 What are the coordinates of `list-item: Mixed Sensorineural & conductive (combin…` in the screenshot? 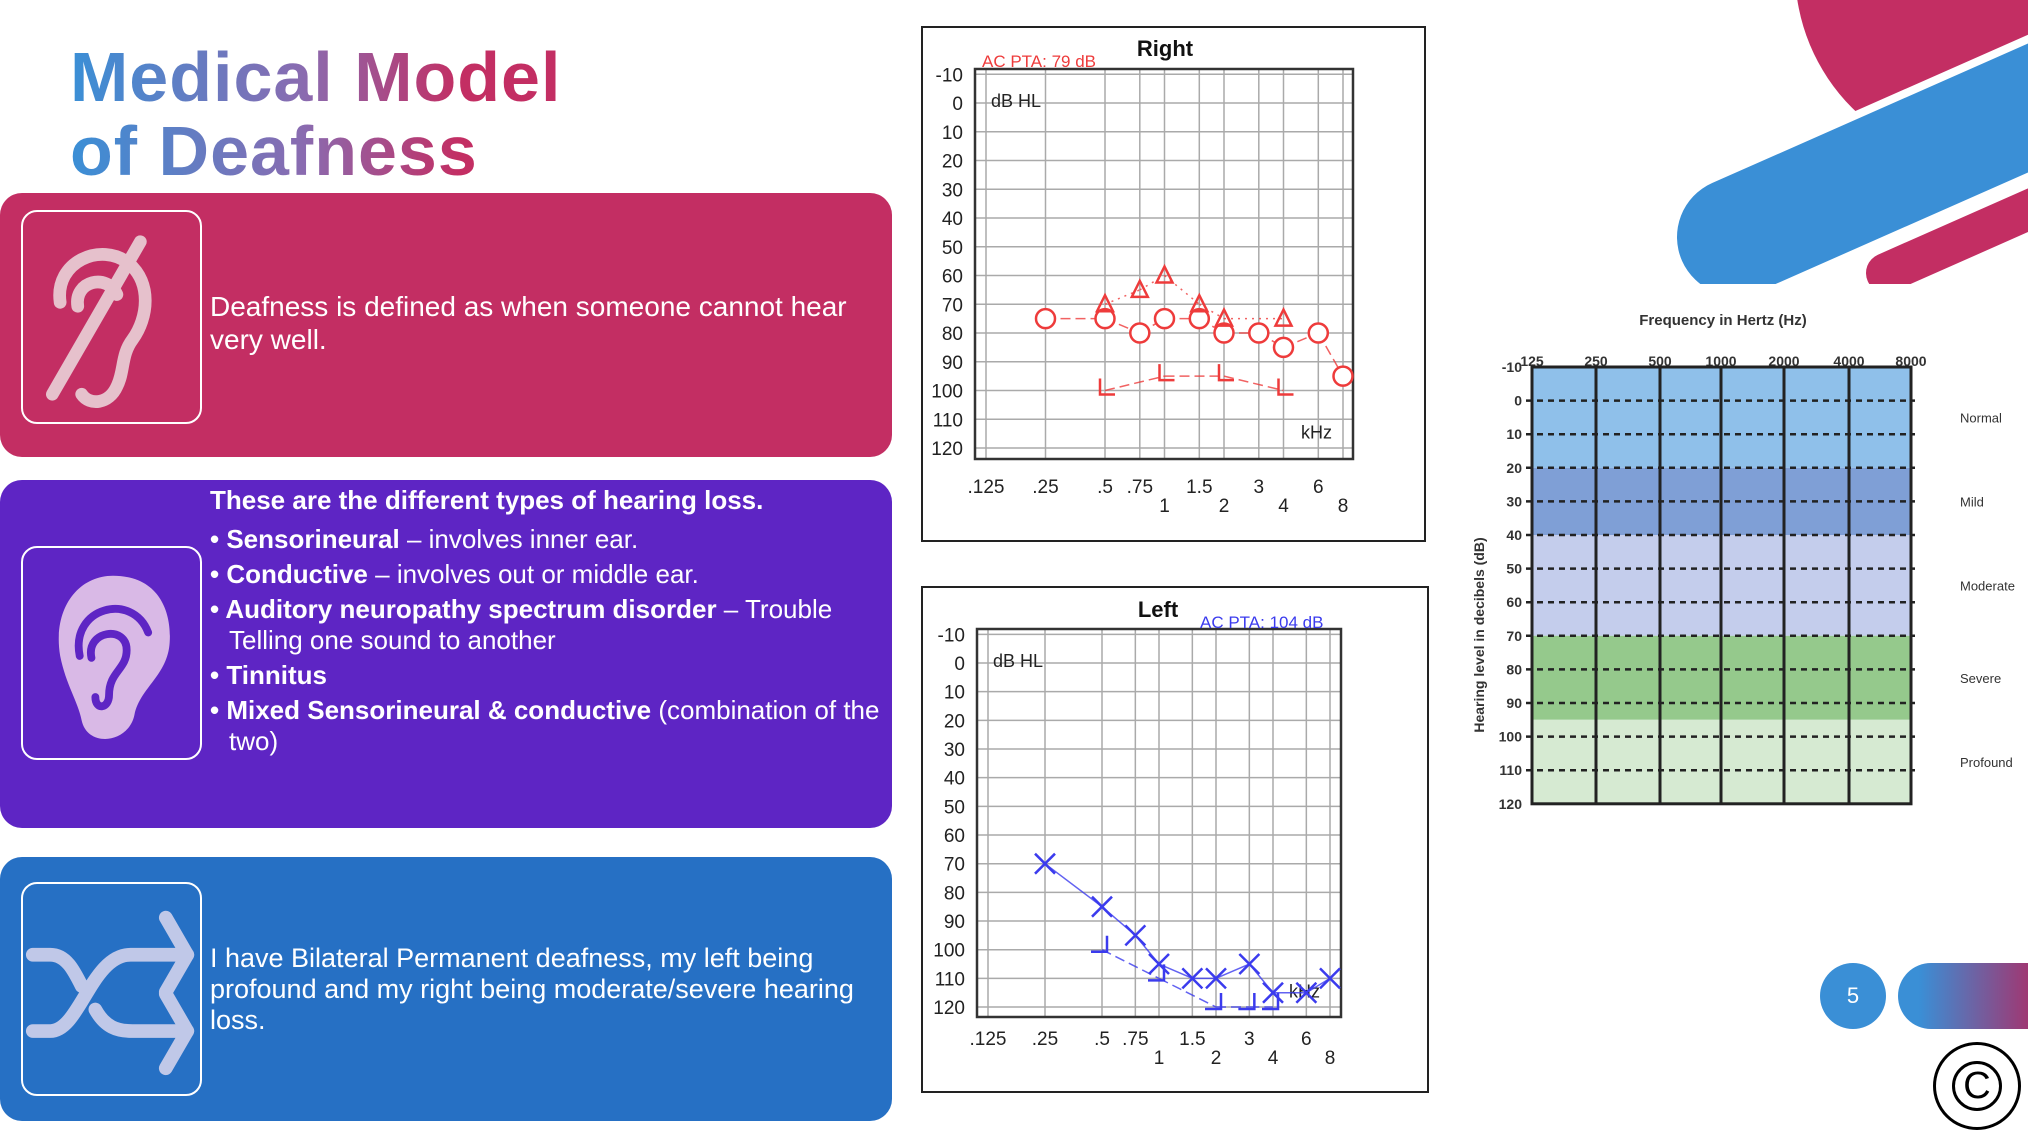 It's located at (550, 726).